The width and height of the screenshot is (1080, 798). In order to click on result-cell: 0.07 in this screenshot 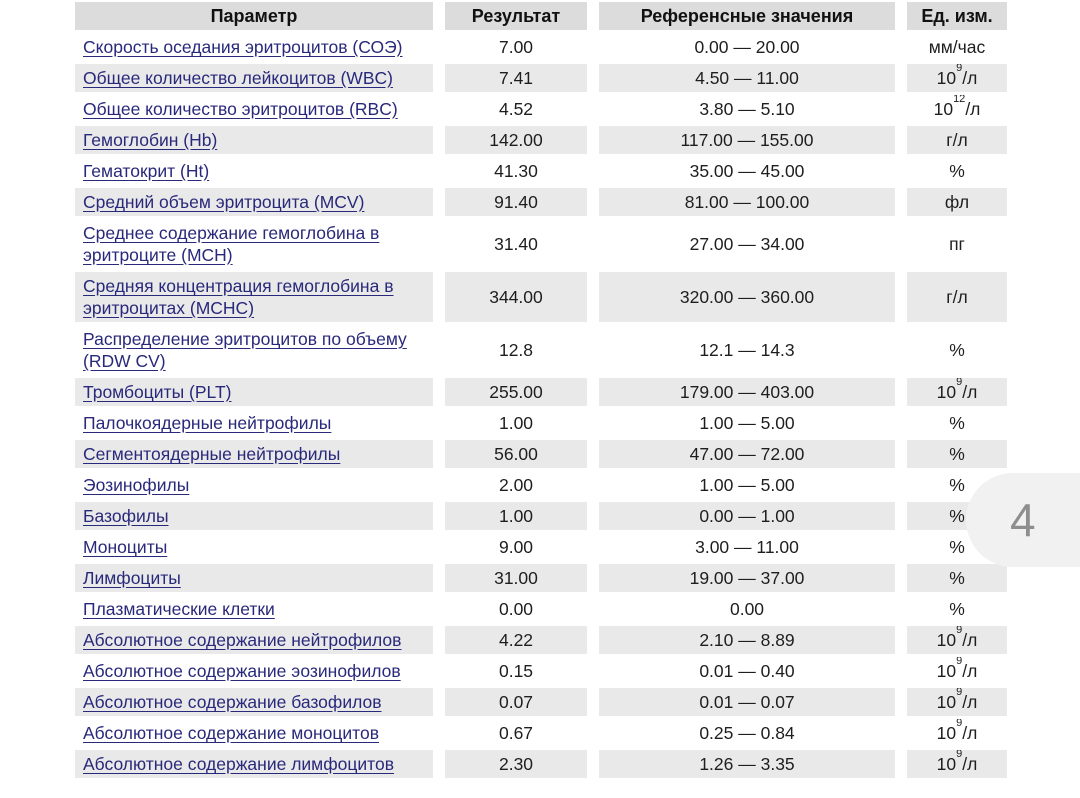, I will do `click(516, 702)`.